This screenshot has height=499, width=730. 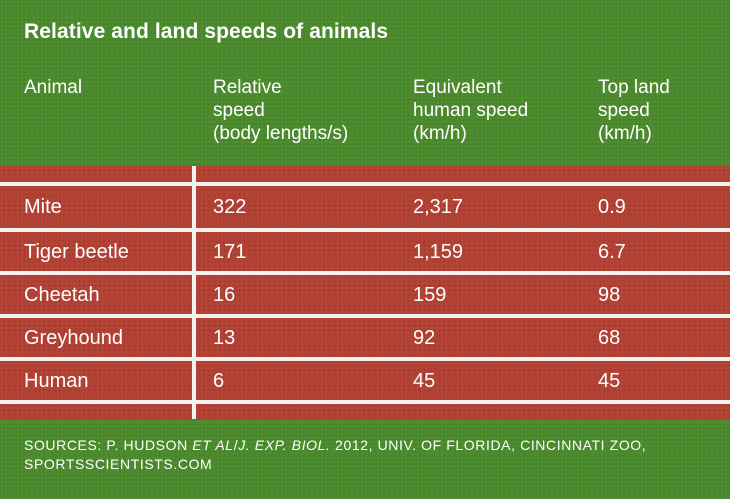 I want to click on cell-animal: Human, so click(x=56, y=380).